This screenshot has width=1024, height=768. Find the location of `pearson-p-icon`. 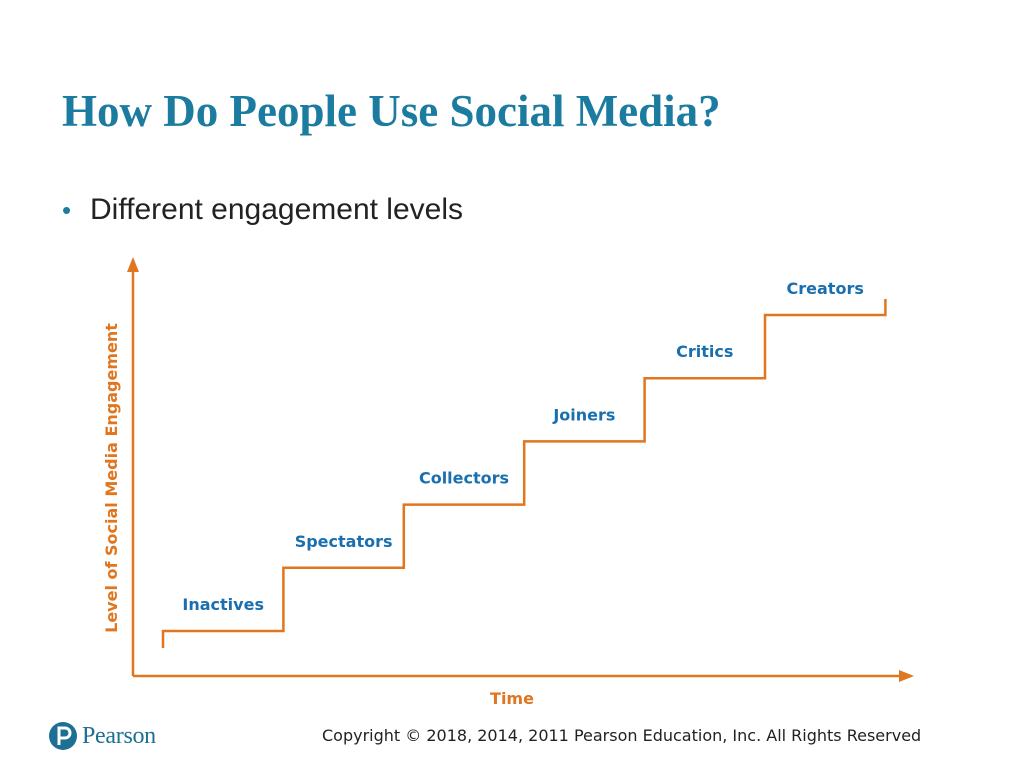

pearson-p-icon is located at coordinates (63, 736).